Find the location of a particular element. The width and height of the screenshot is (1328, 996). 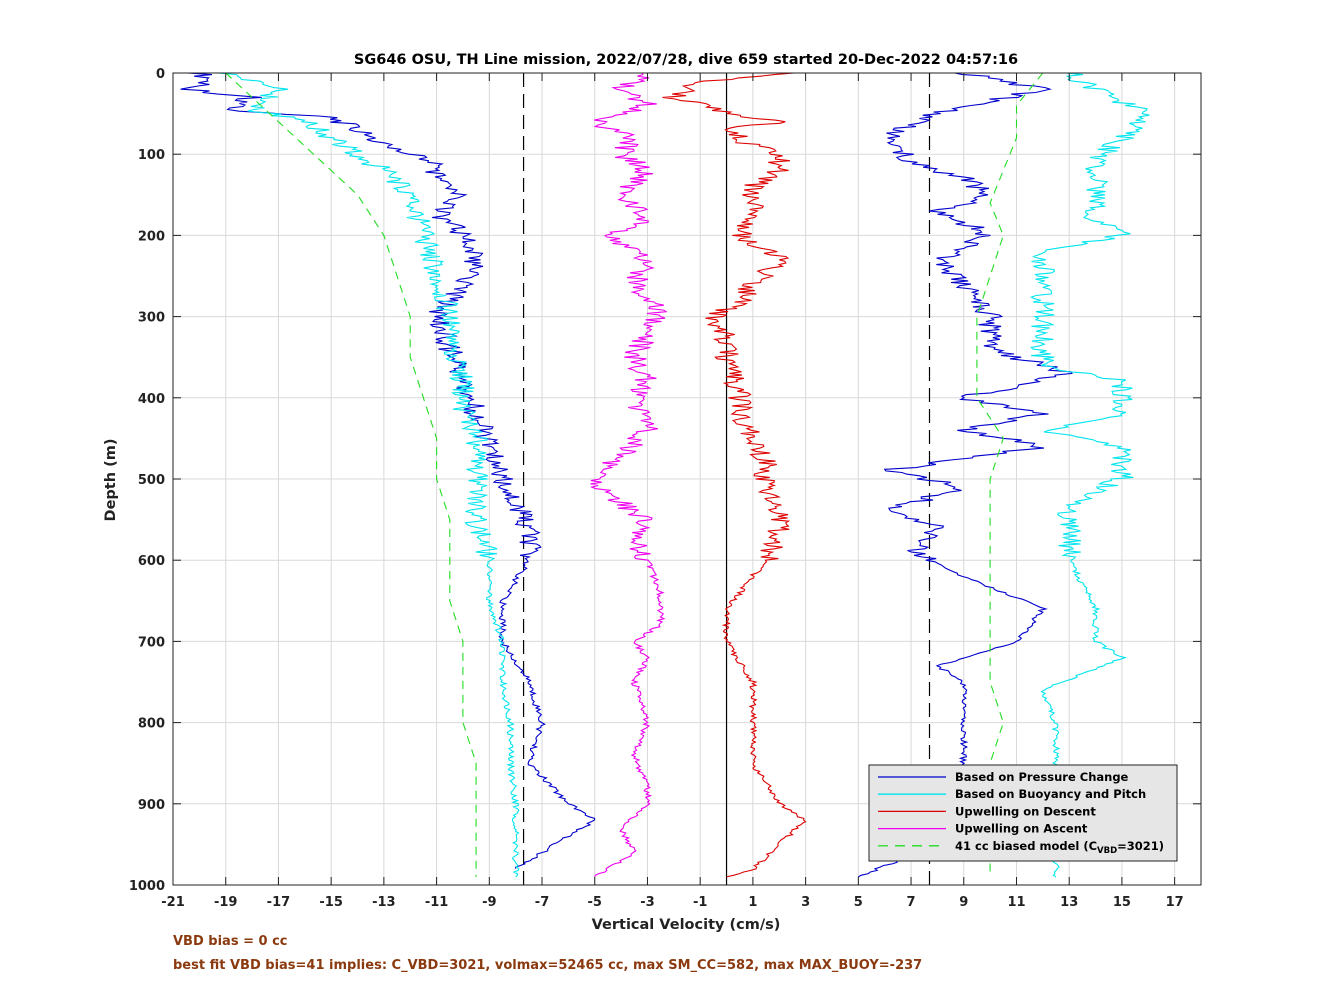

x-tick-label: -15 is located at coordinates (331, 902).